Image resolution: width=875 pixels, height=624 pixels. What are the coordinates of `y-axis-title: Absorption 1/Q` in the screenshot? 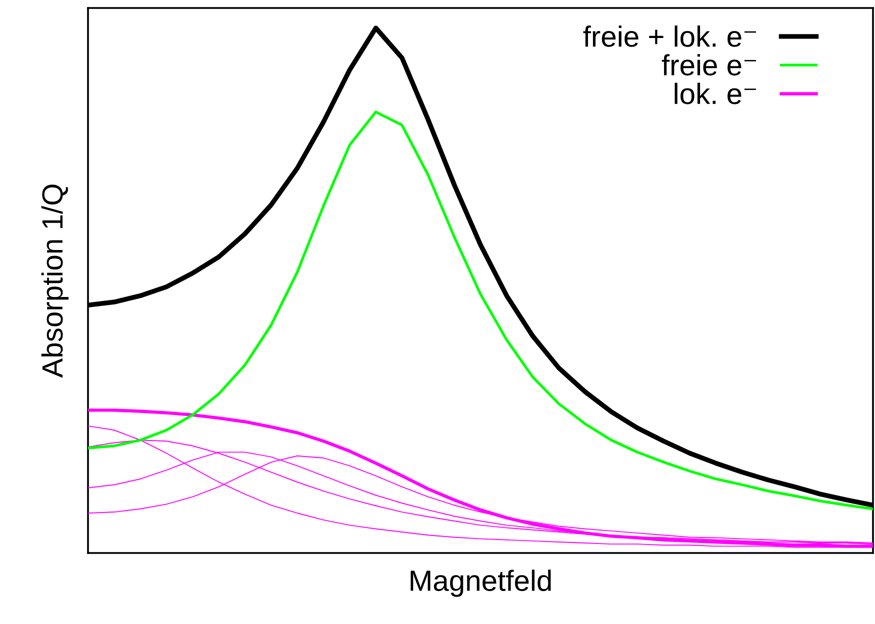 It's located at (55, 281).